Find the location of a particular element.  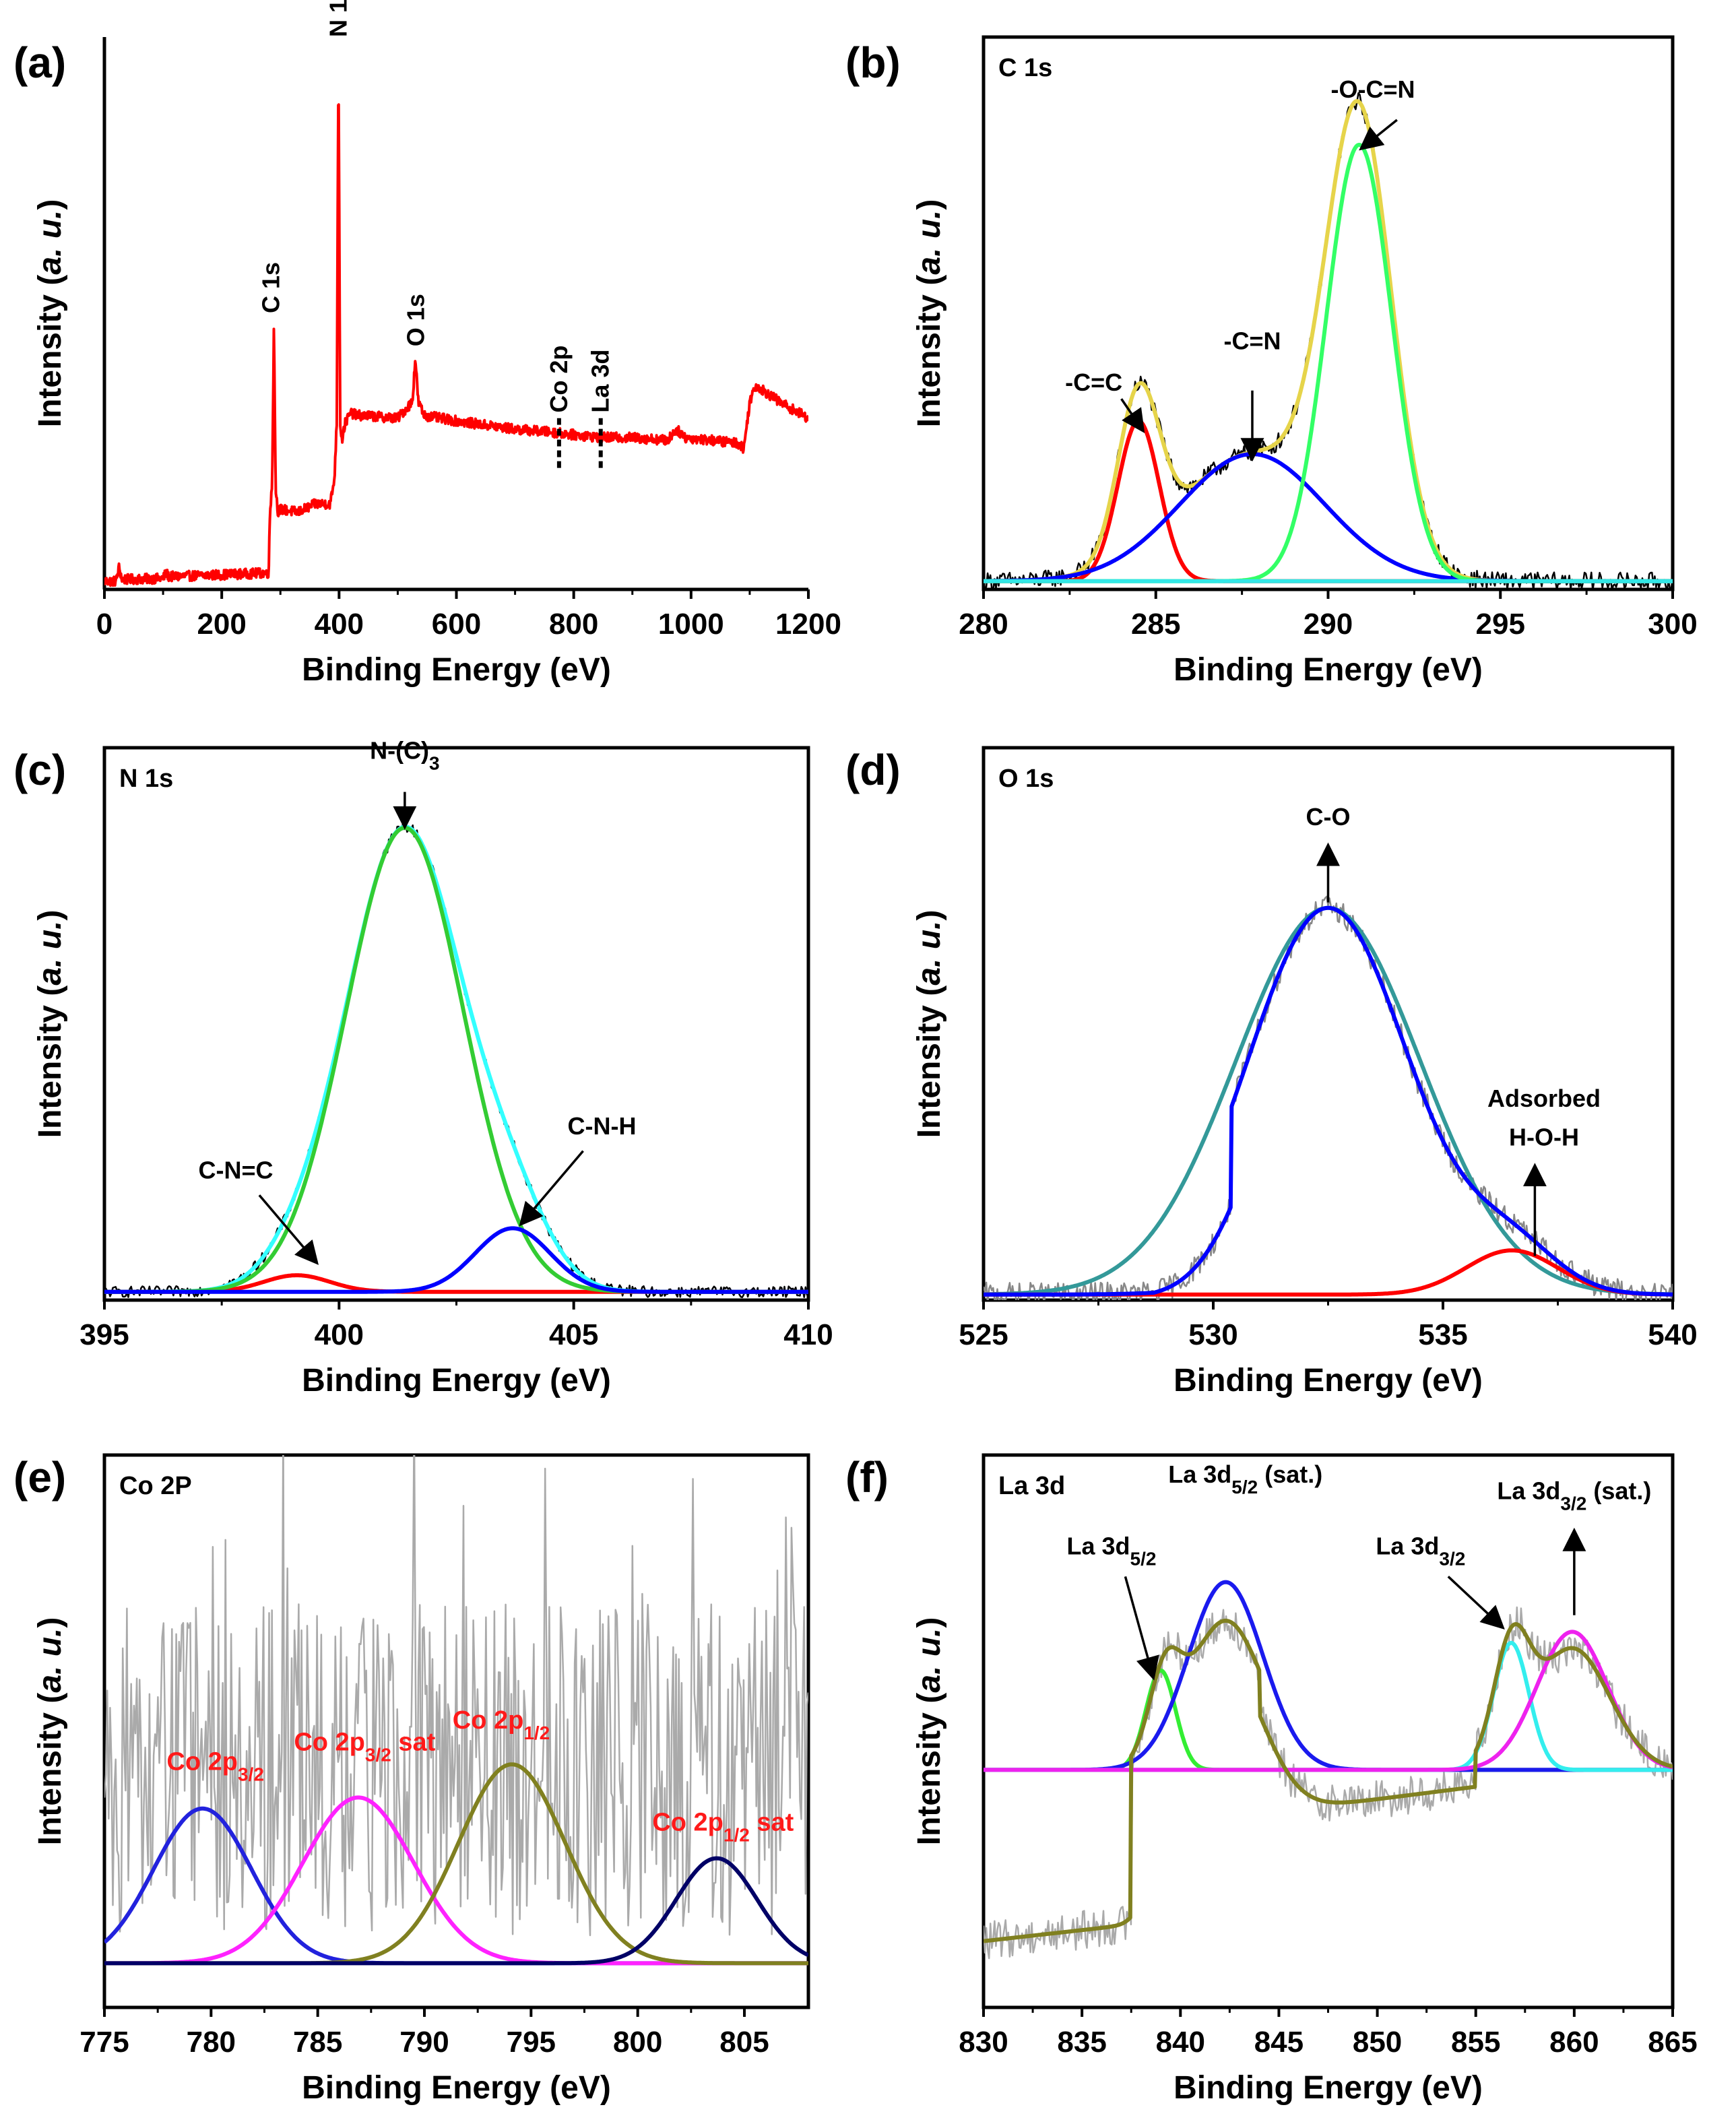

x-tick-label: 800 is located at coordinates (573, 624).